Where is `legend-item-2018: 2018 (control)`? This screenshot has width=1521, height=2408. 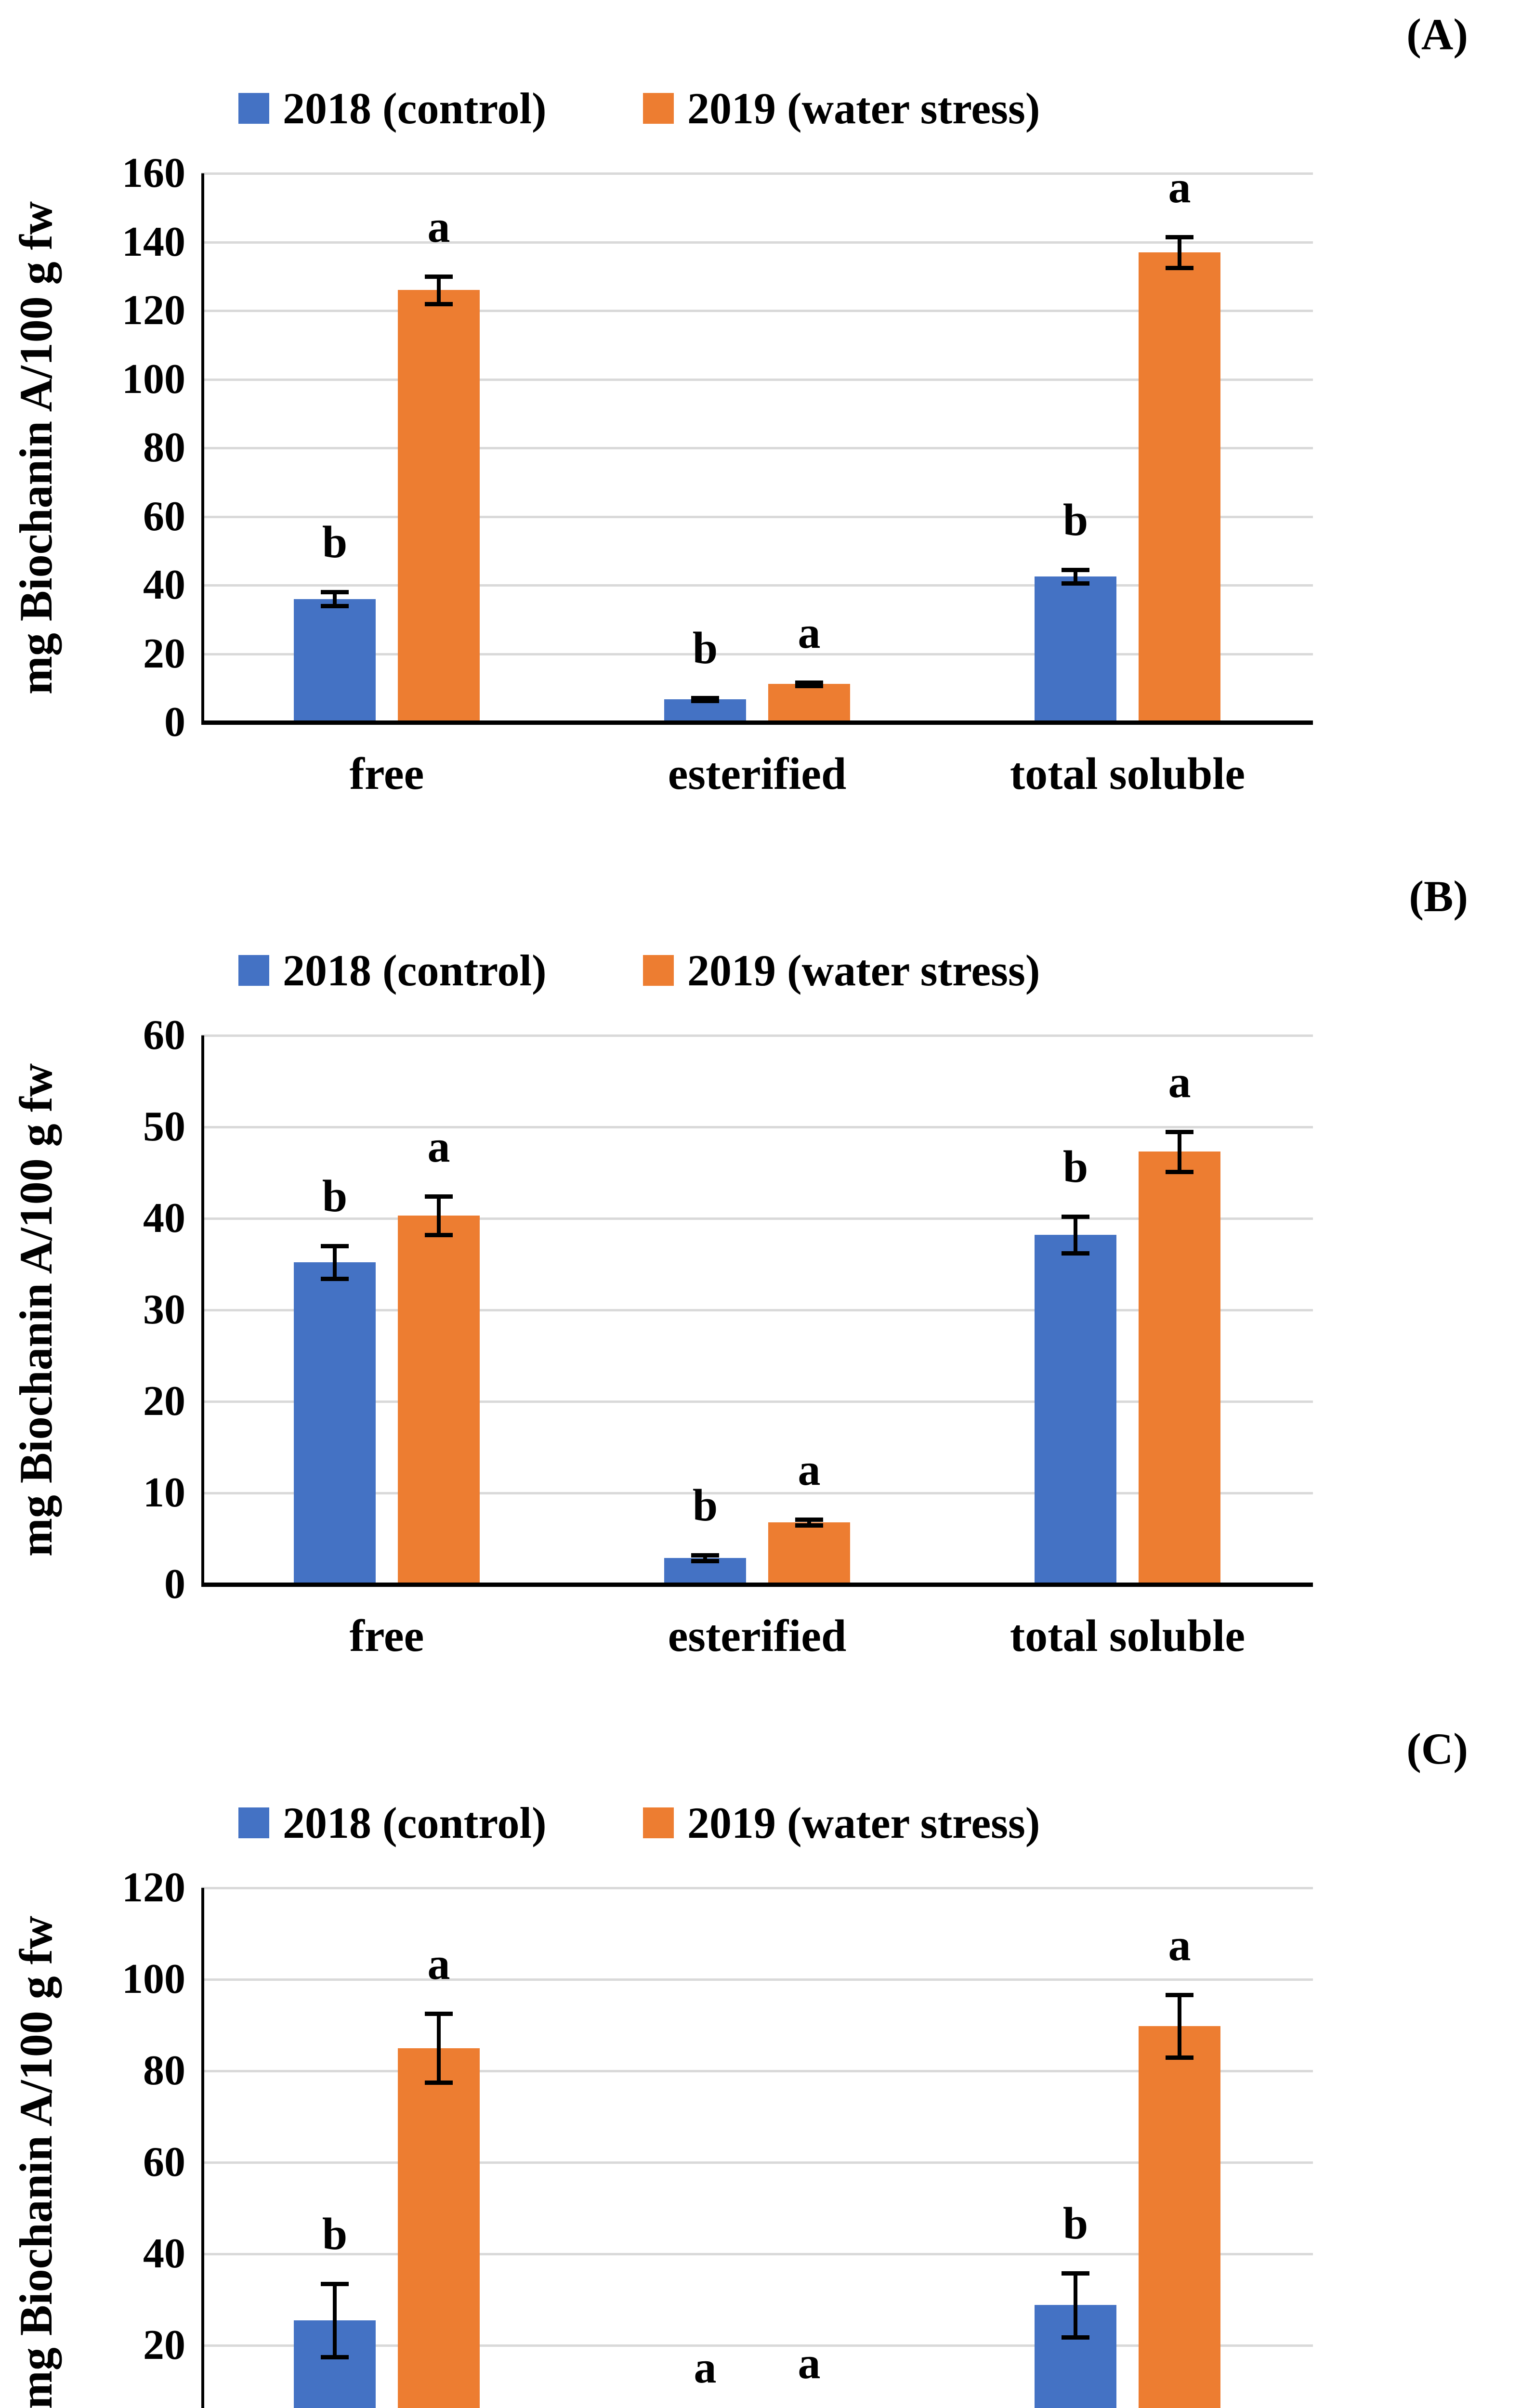 legend-item-2018: 2018 (control) is located at coordinates (392, 108).